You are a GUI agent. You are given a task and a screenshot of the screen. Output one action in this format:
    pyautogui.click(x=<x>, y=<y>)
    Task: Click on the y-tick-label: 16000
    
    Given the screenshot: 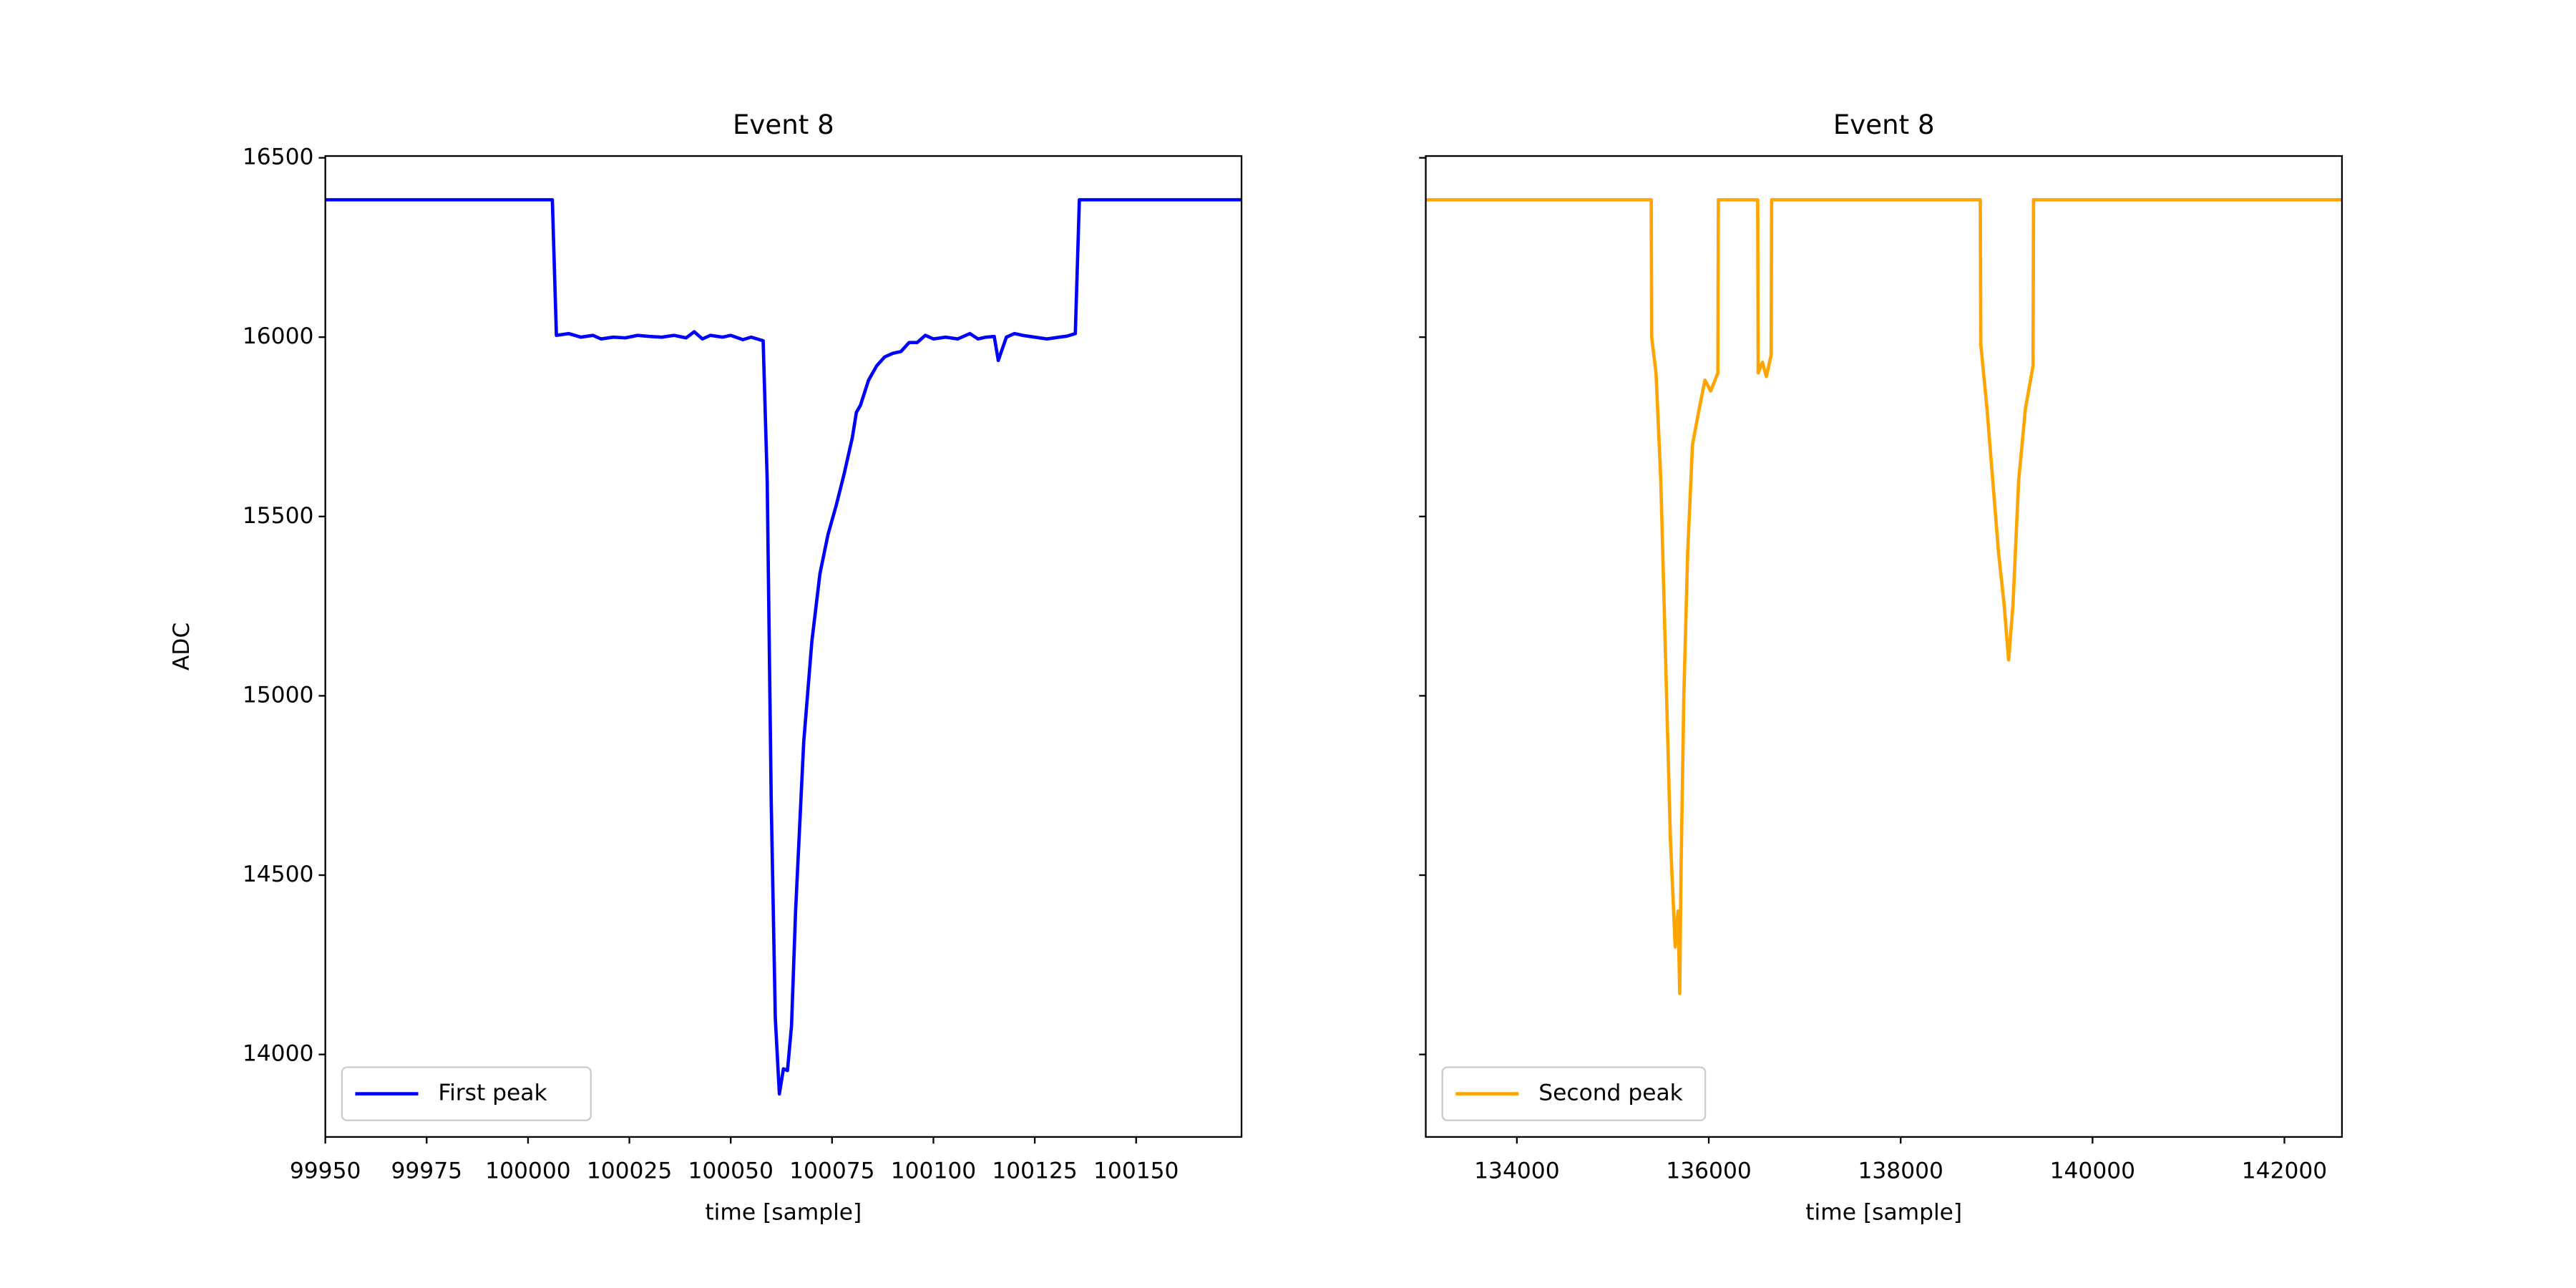 What is the action you would take?
    pyautogui.click(x=278, y=336)
    